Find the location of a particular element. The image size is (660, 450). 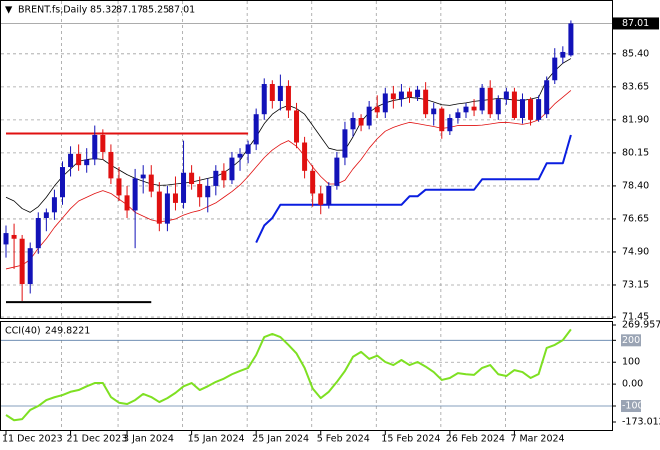

y-tick-label: 269.957 is located at coordinates (641, 325).